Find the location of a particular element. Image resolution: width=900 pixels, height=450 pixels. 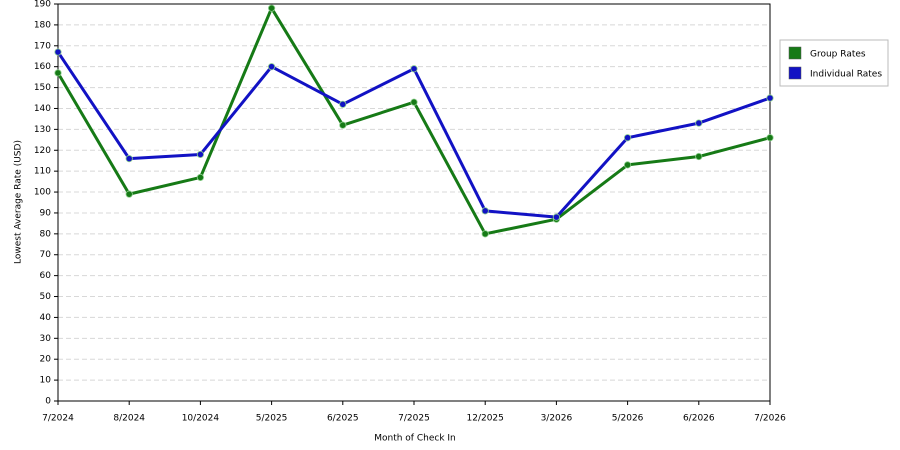

y-tick-label: 170 is located at coordinates (42, 46).